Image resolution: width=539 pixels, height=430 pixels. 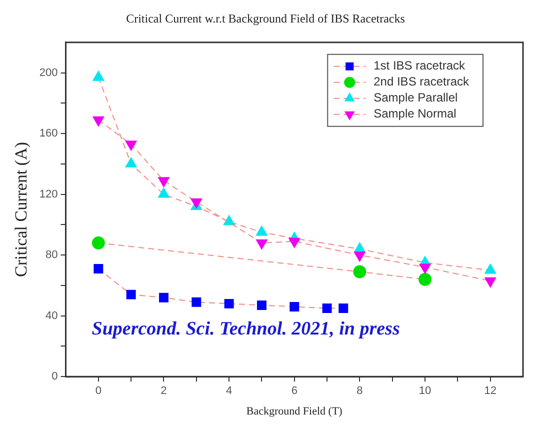 What do you see at coordinates (229, 391) in the screenshot?
I see `x-tick-label: 4` at bounding box center [229, 391].